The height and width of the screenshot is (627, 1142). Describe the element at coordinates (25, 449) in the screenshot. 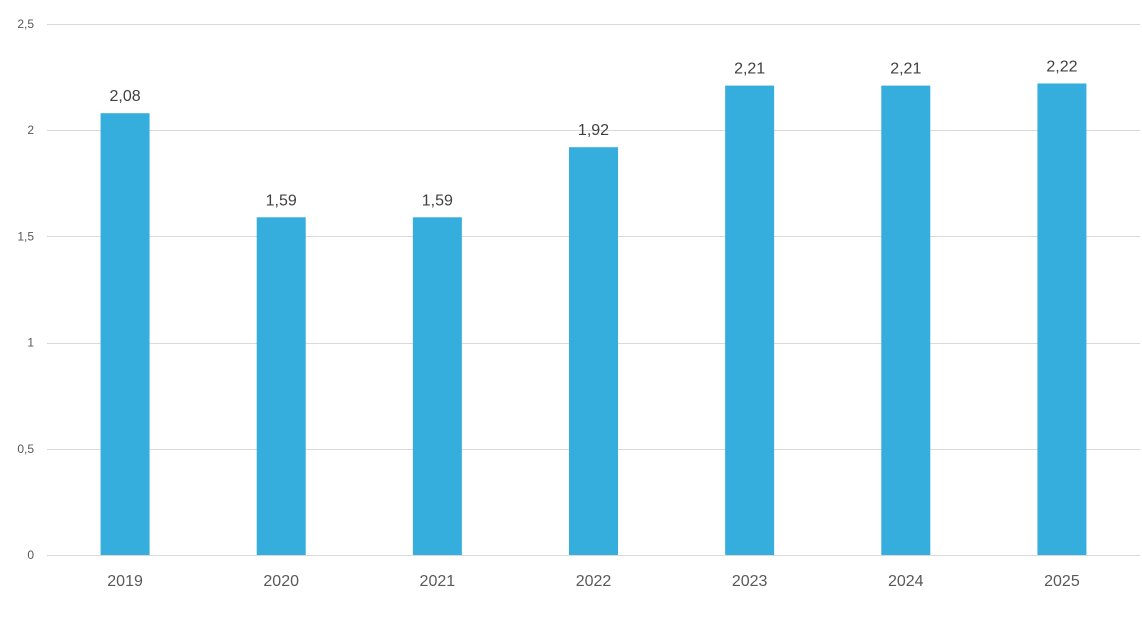

I see `y-tick-label: 0,5` at that location.